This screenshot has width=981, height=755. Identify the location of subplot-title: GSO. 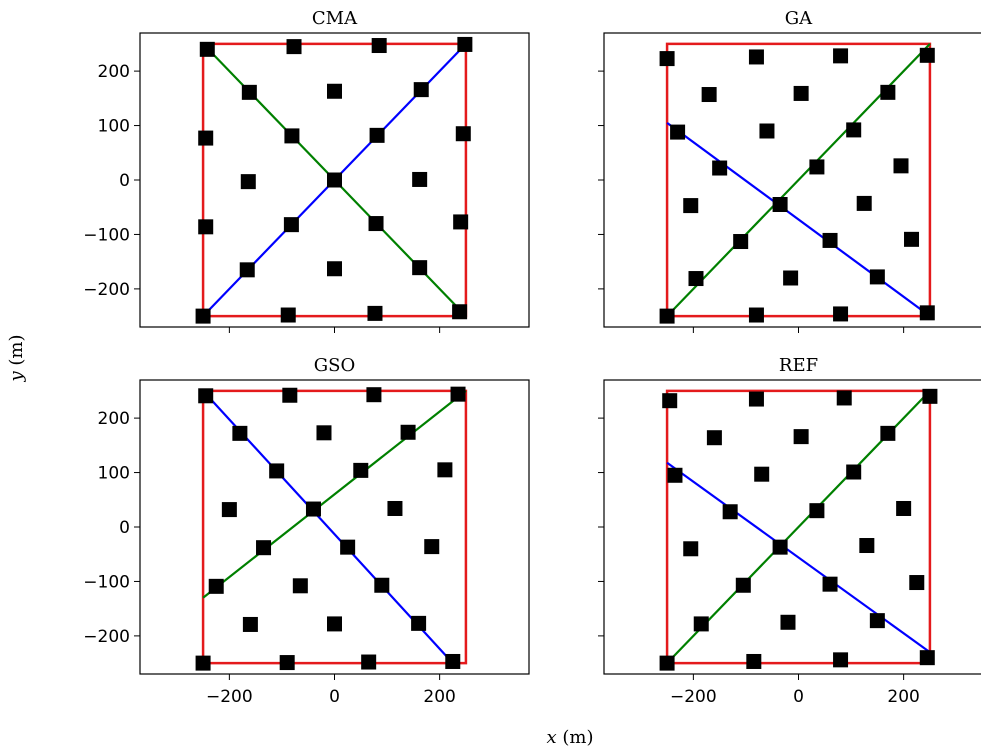
(334, 365).